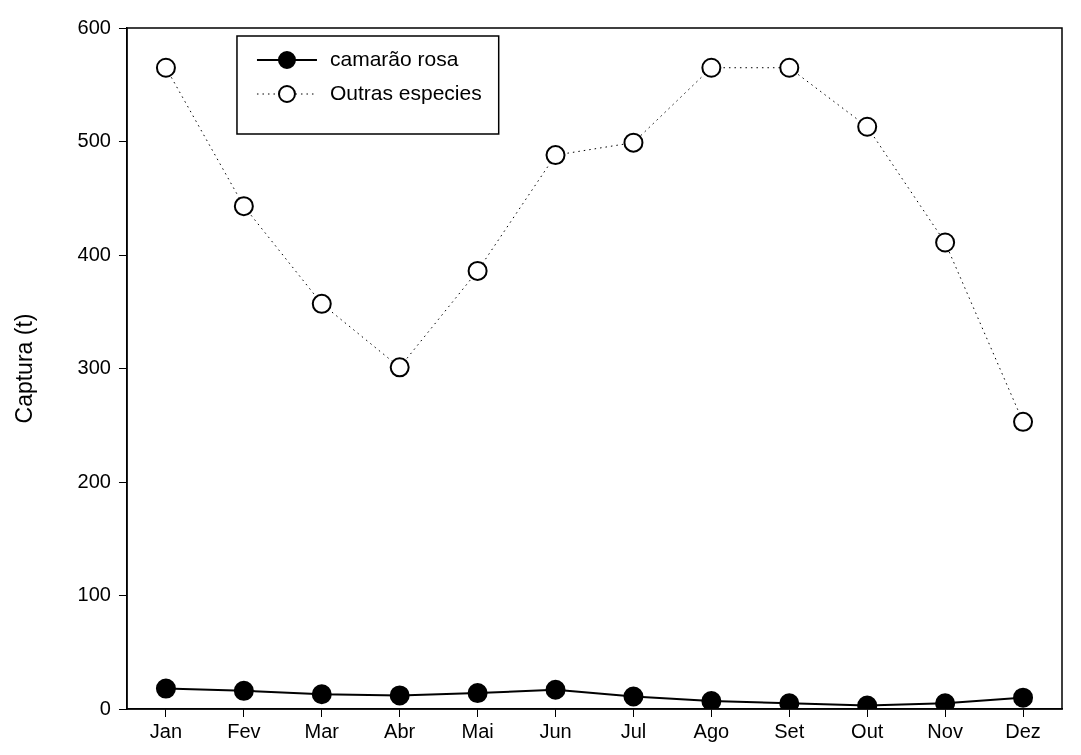 This screenshot has width=1081, height=755. I want to click on y-tick-label: 500, so click(94, 140).